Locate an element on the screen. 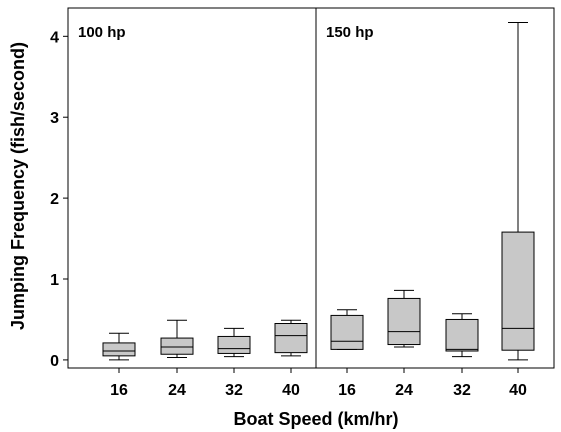  y-tick-label: 2 is located at coordinates (54, 199).